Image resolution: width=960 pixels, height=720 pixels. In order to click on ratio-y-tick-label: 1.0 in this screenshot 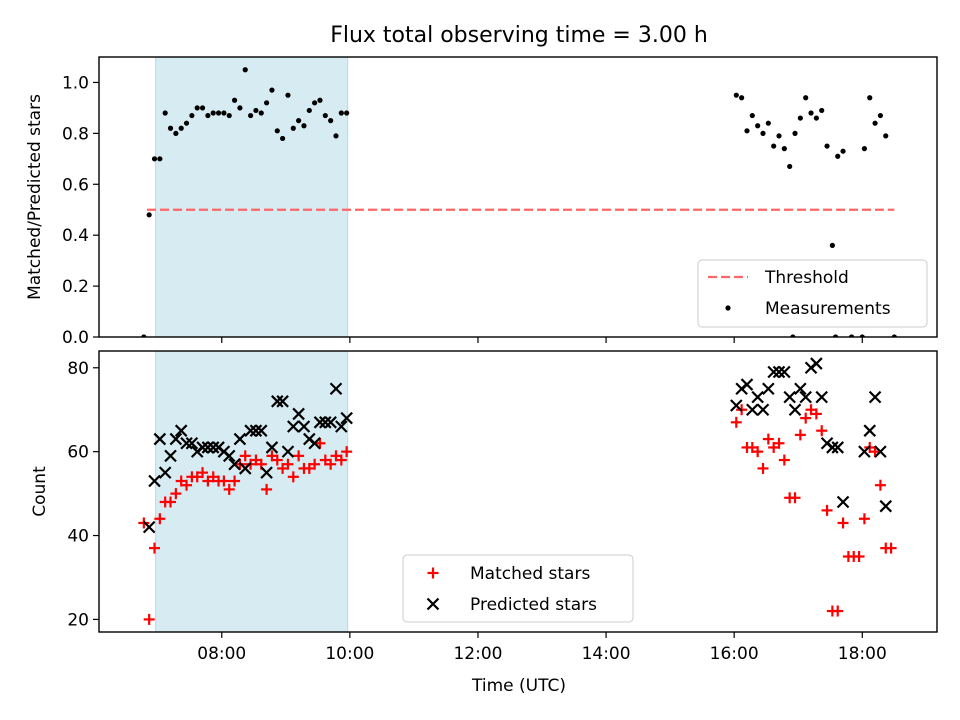, I will do `click(75, 83)`.